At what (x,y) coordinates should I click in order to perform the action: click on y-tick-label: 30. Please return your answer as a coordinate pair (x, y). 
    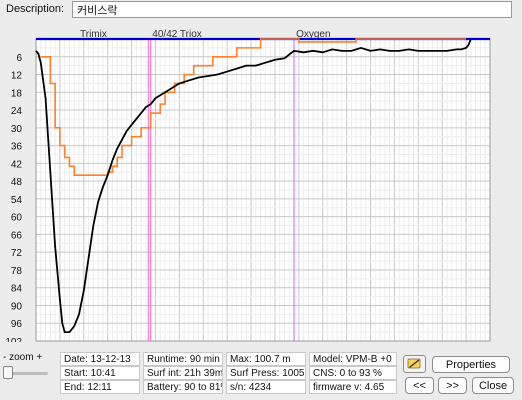
    Looking at the image, I should click on (17, 129).